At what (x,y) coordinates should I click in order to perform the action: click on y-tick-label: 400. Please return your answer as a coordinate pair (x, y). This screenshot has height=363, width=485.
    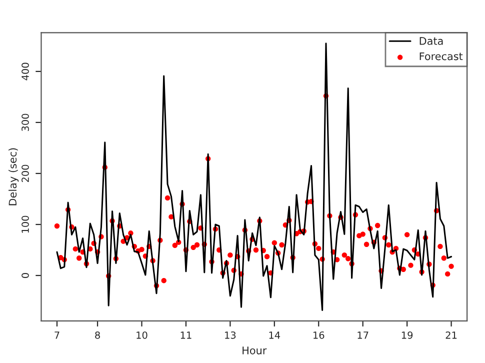
    Looking at the image, I should click on (25, 71).